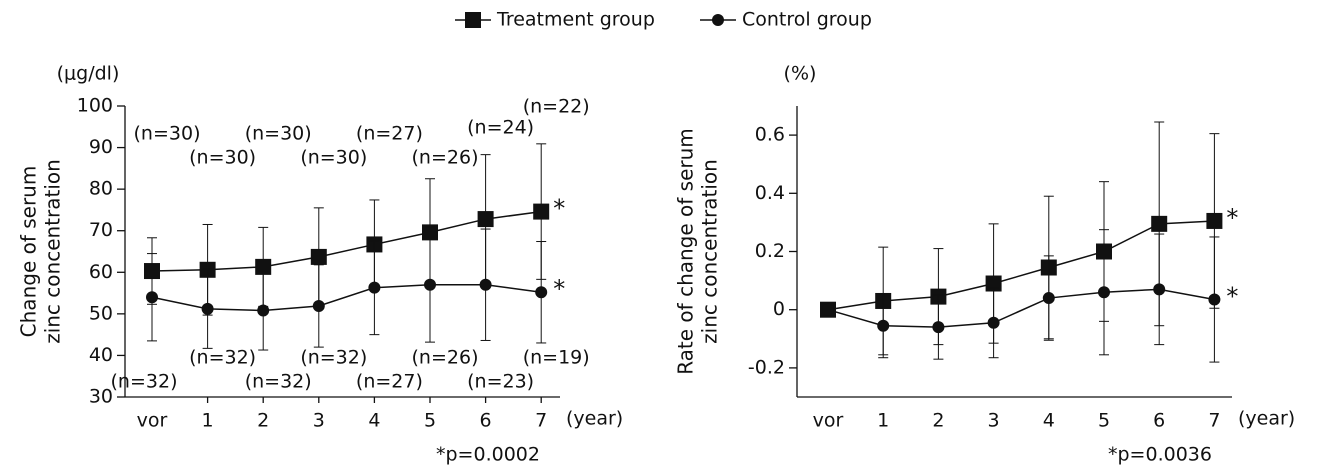 The width and height of the screenshot is (1318, 472). I want to click on legend-label: Treatment group, so click(575, 20).